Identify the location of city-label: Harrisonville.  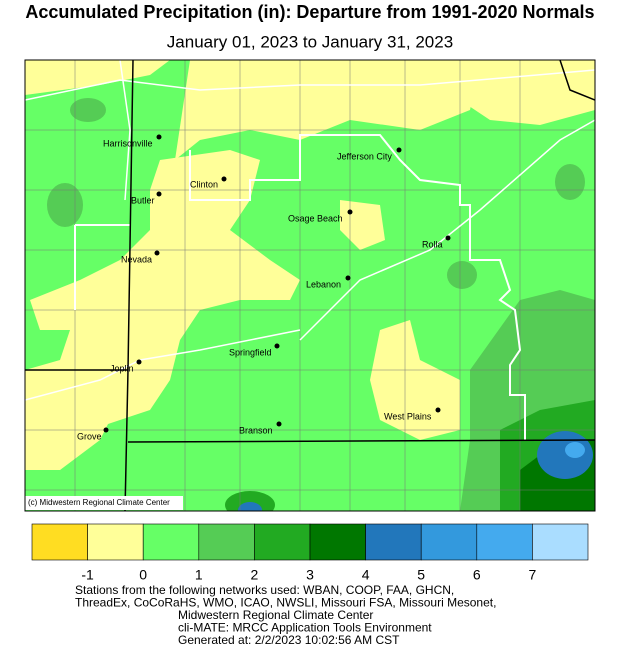
(128, 143).